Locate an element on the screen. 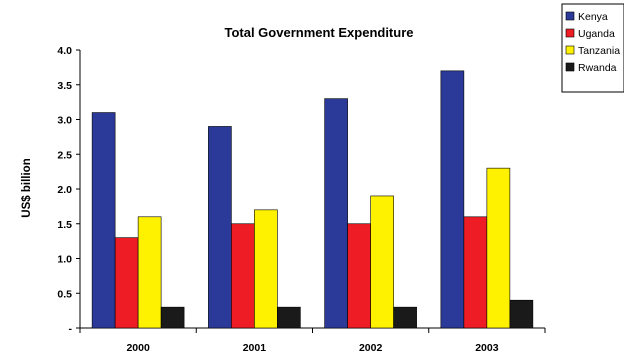 The image size is (624, 359). legend-swatch-uganda is located at coordinates (570, 33).